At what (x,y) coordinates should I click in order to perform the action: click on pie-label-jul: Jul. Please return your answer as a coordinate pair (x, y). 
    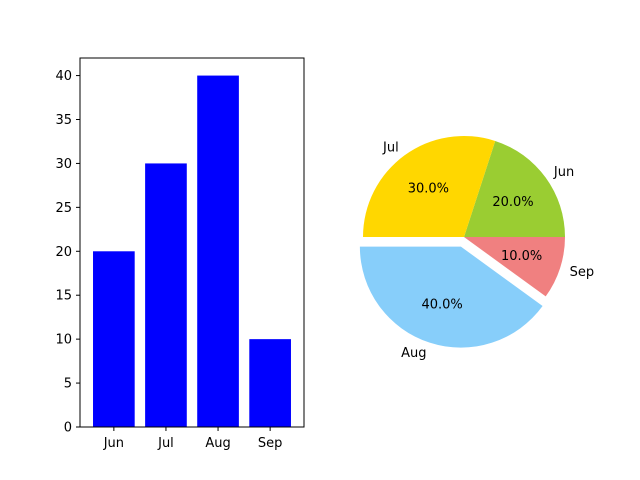
    Looking at the image, I should click on (390, 148).